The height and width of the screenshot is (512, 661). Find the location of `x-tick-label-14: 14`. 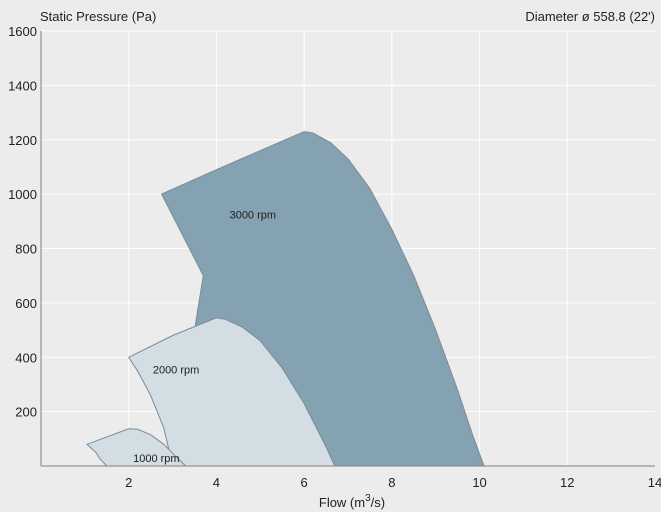

x-tick-label-14: 14 is located at coordinates (654, 482).